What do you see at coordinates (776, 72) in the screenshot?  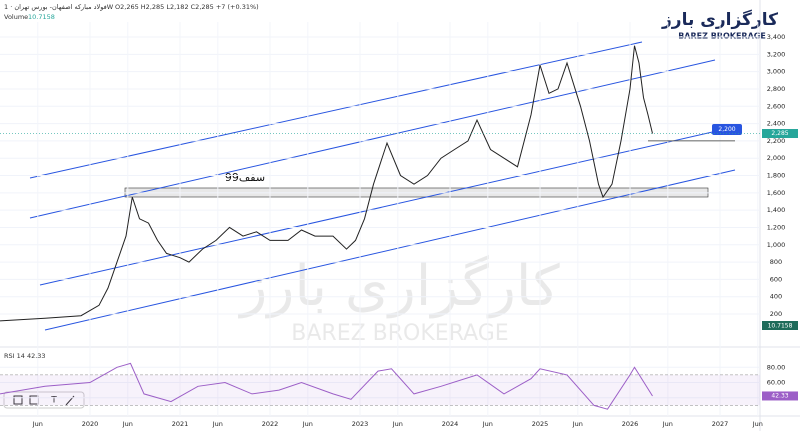 I see `y-tick-label: 3,000` at bounding box center [776, 72].